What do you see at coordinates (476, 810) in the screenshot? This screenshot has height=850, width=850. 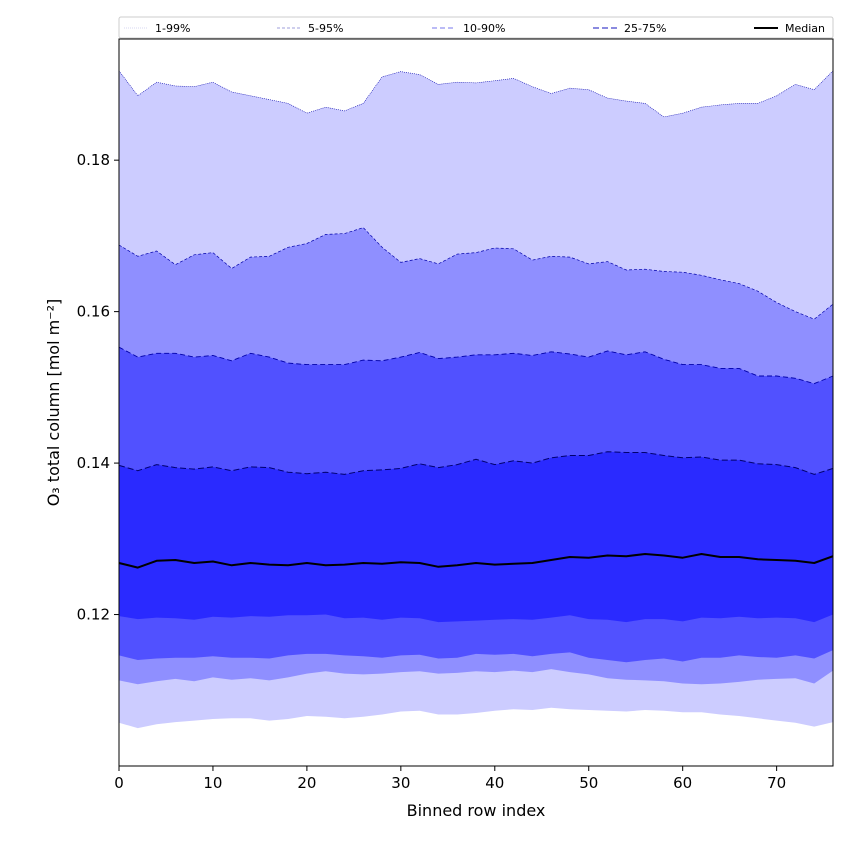 I see `x-axis-label: Binned row index` at bounding box center [476, 810].